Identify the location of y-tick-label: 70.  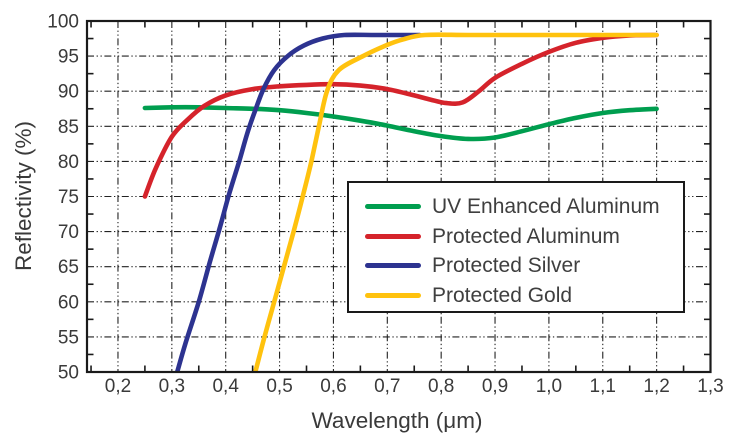
(68, 232).